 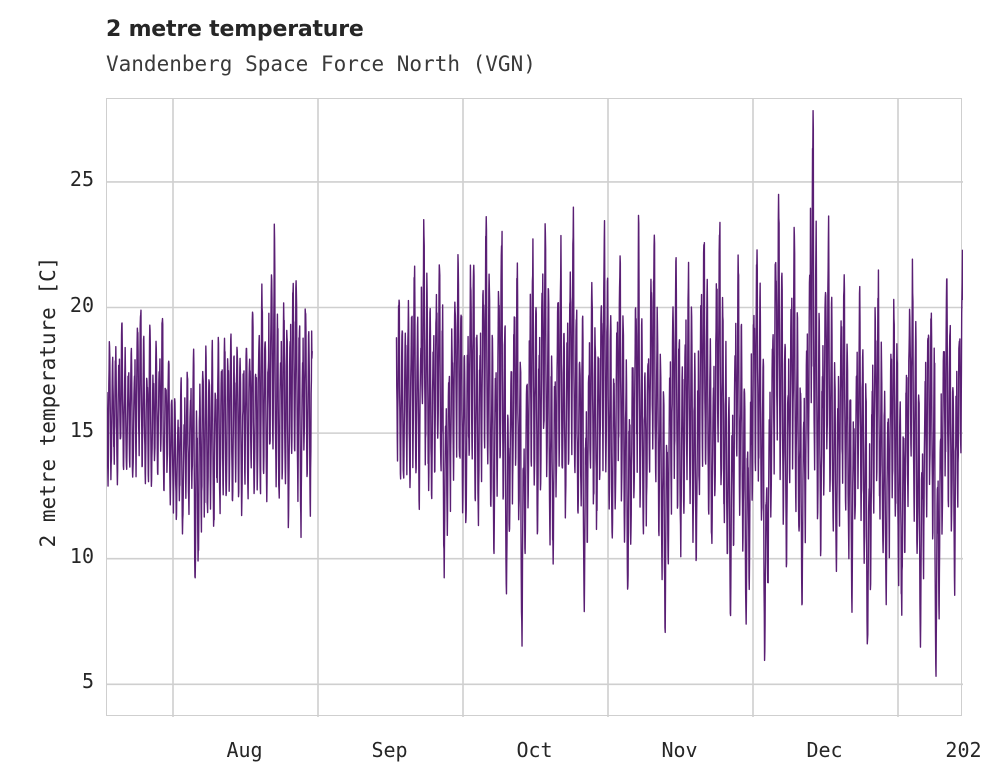 I want to click on y-axis-tick-label: 5, so click(x=87, y=681).